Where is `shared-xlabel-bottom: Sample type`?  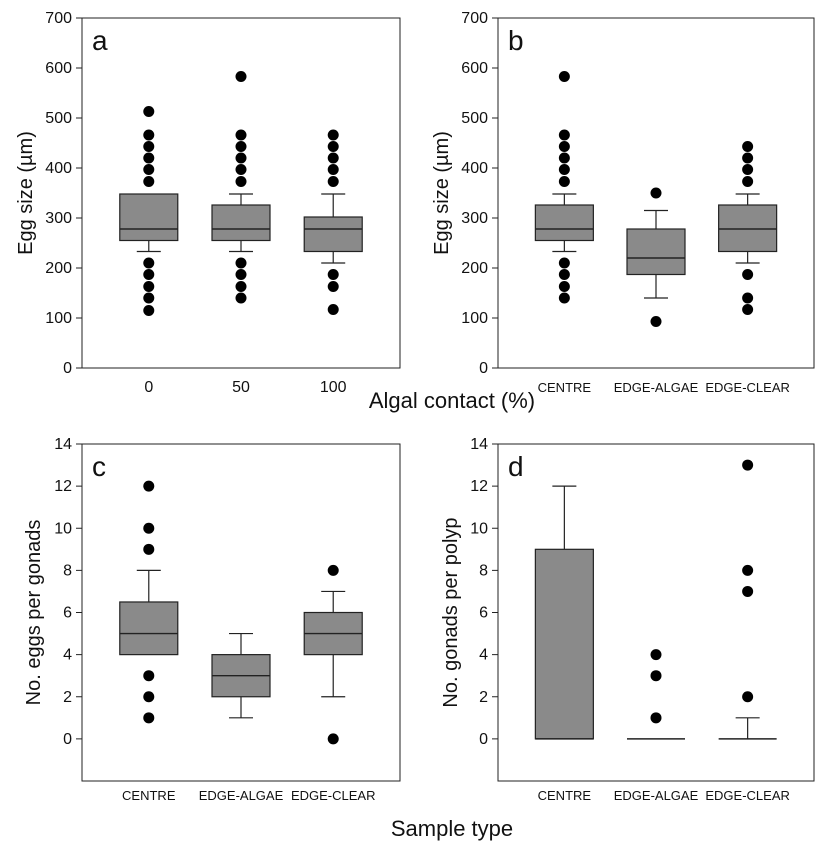 shared-xlabel-bottom: Sample type is located at coordinates (452, 828).